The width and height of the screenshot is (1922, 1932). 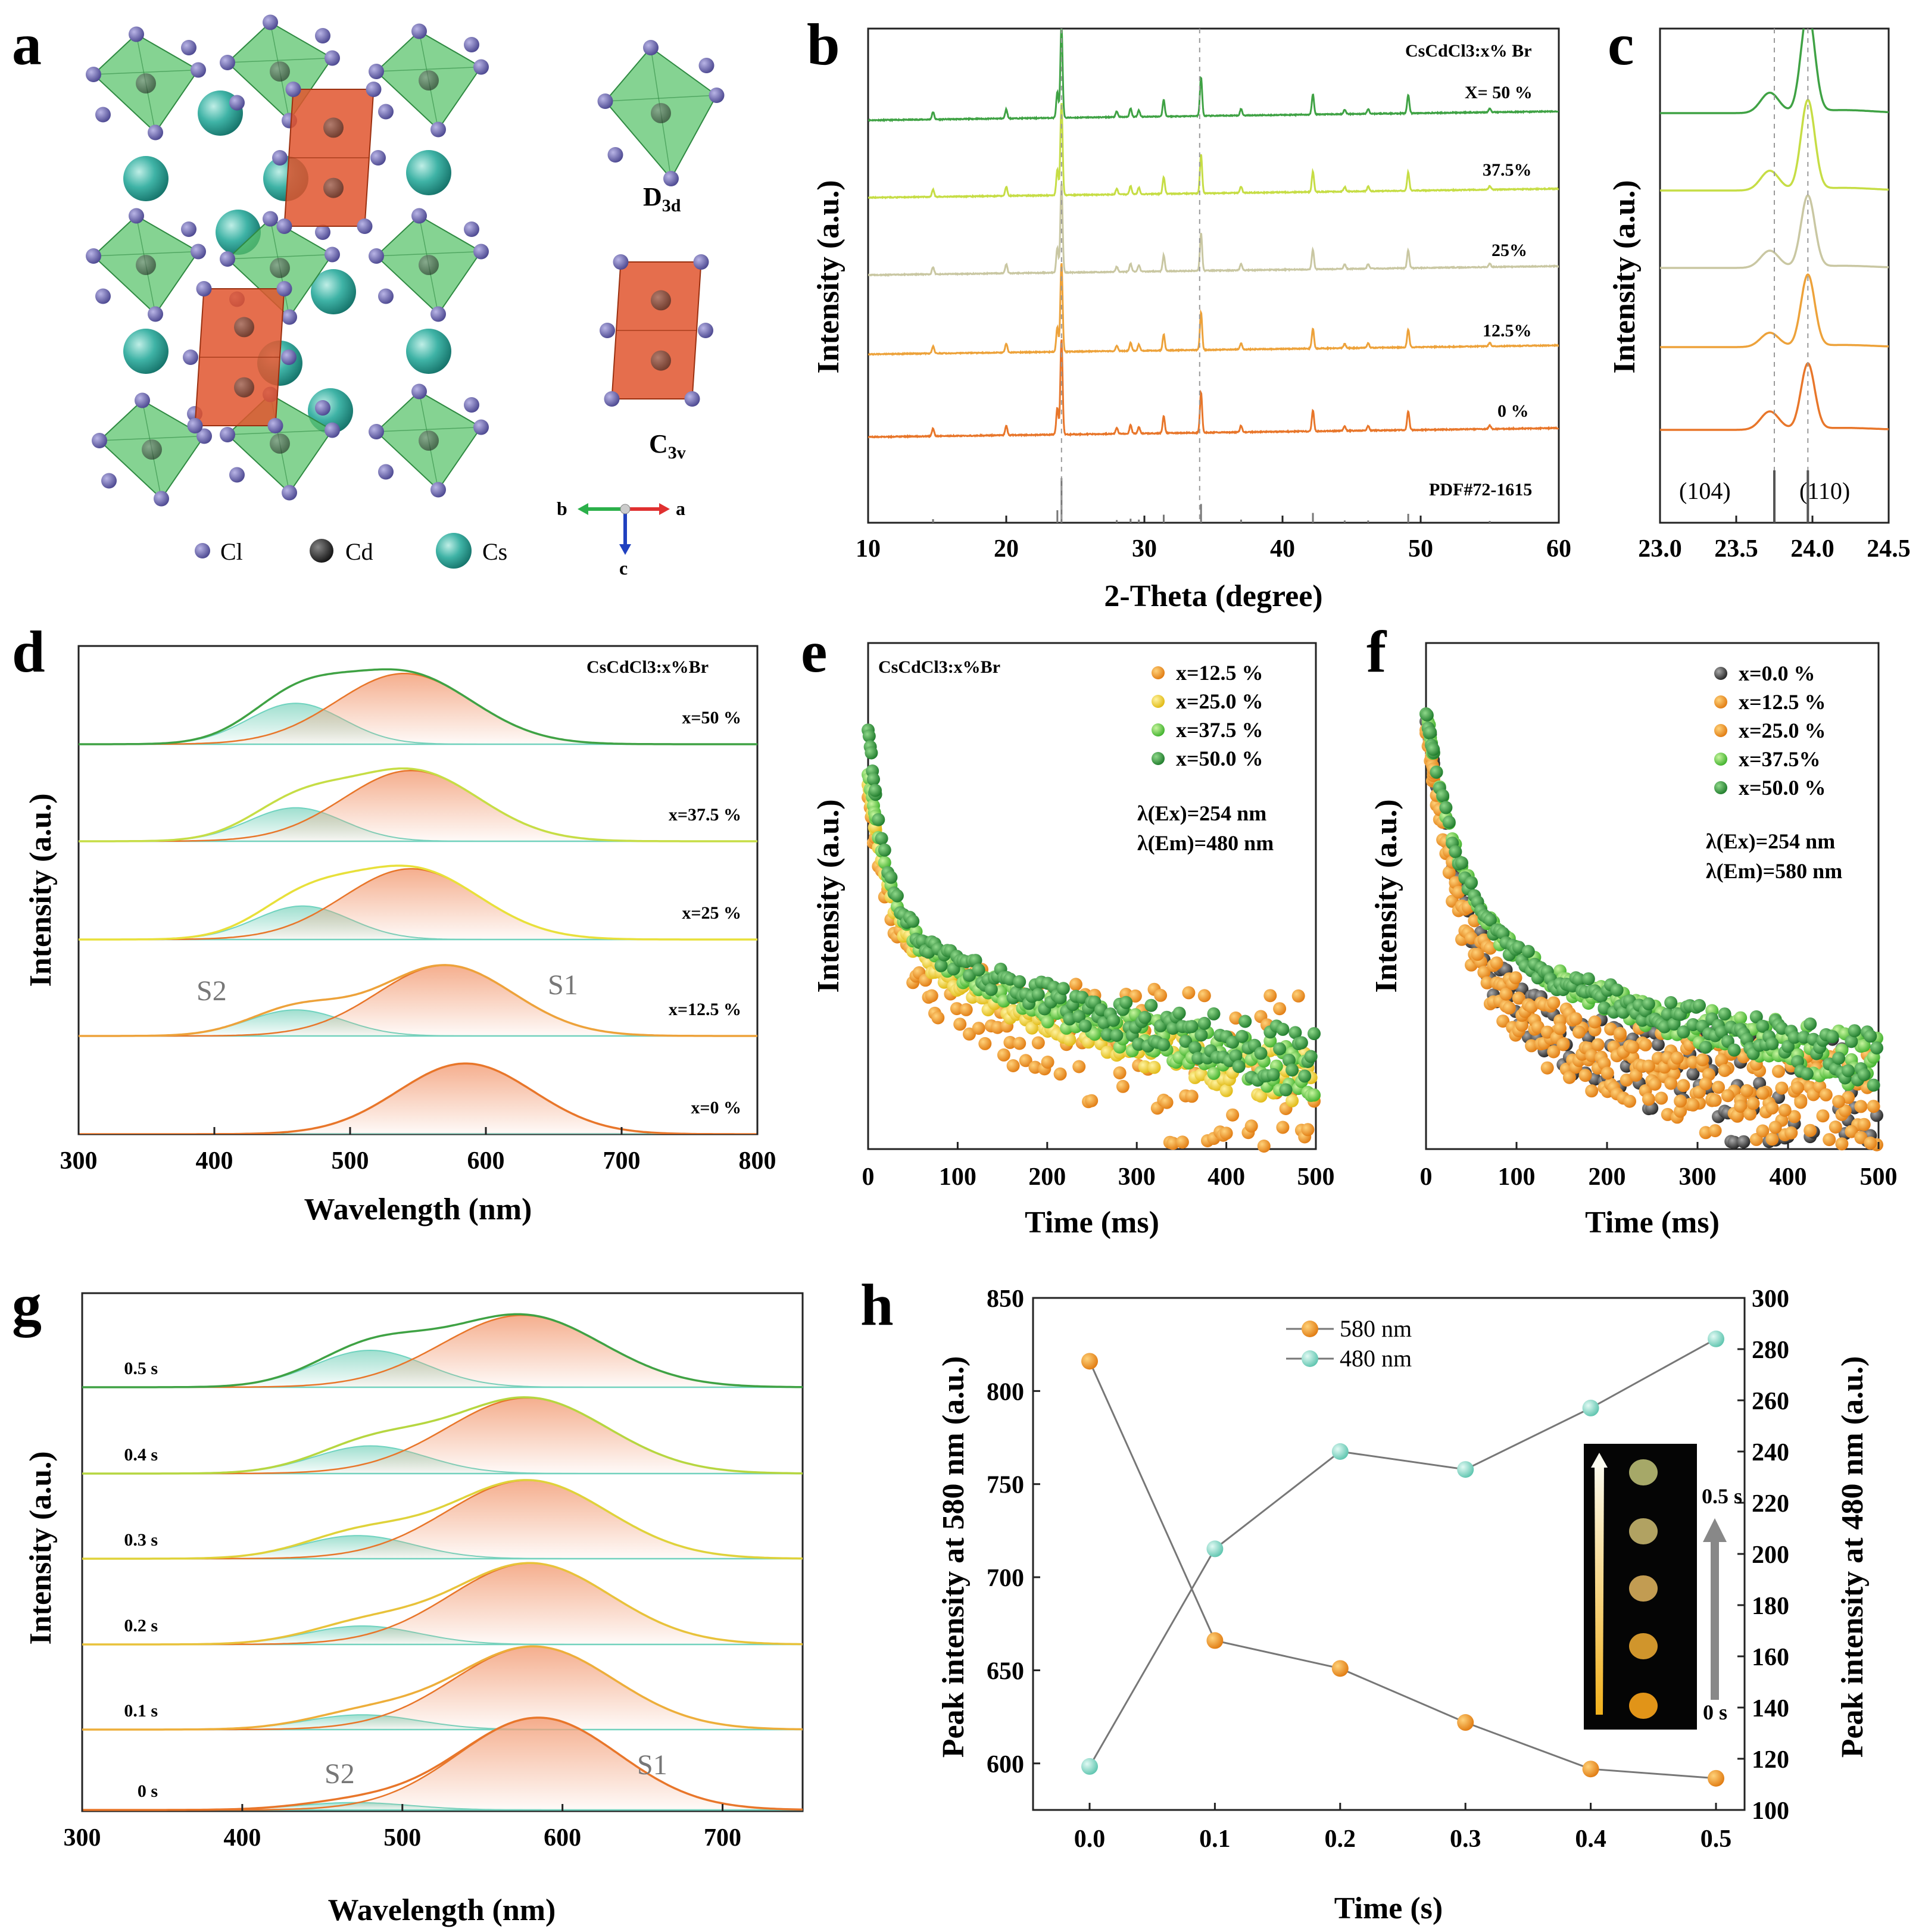 What do you see at coordinates (1201, 813) in the screenshot?
I see `decay-480-ex: λ(Ex)=254 nm` at bounding box center [1201, 813].